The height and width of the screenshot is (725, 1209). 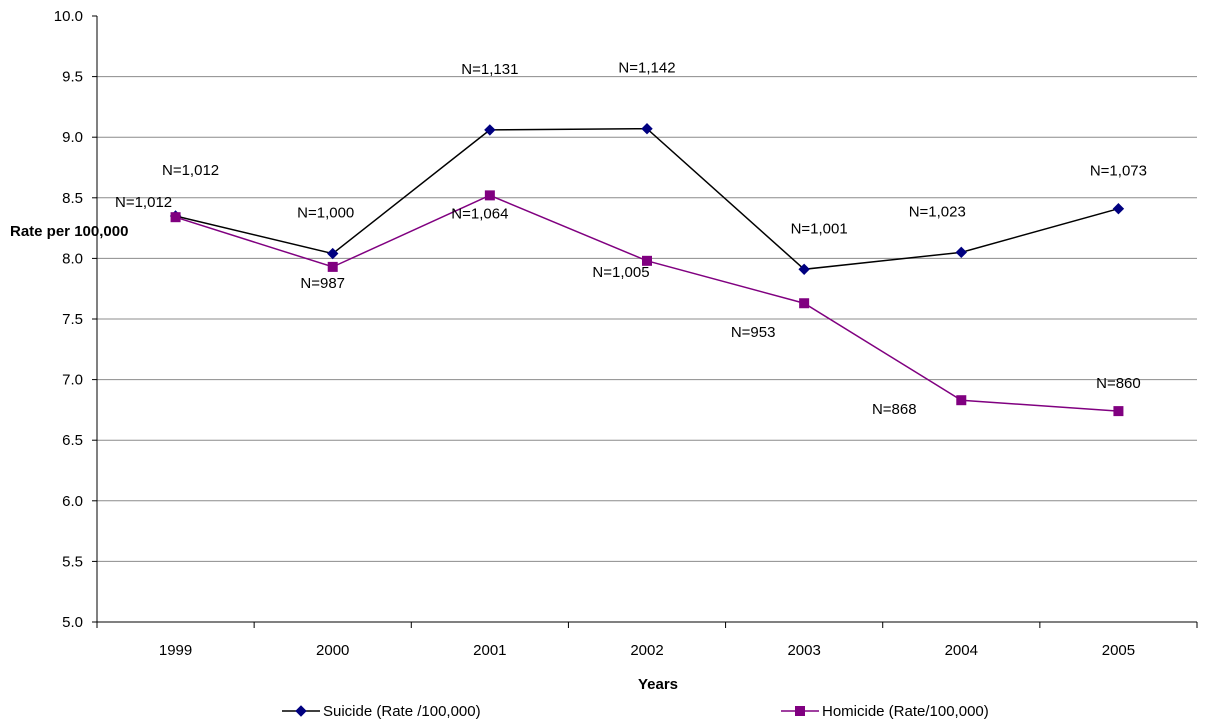 What do you see at coordinates (894, 409) in the screenshot?
I see `data-label-homicide-2004: N=868` at bounding box center [894, 409].